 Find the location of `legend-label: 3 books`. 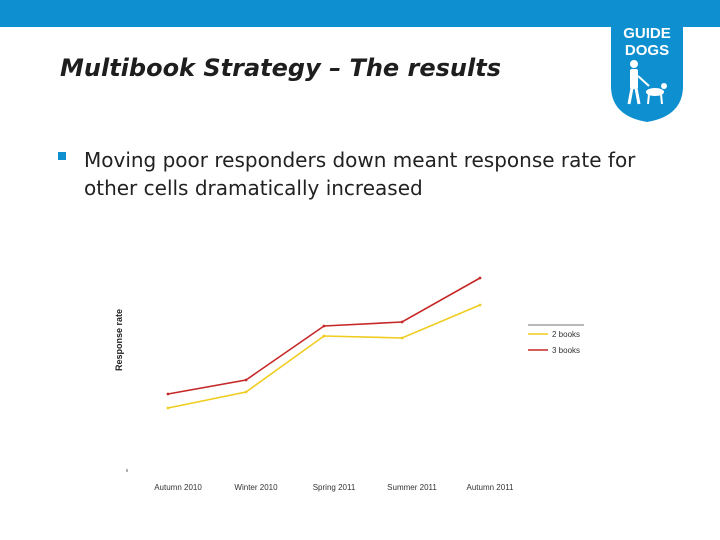

legend-label: 3 books is located at coordinates (566, 350).